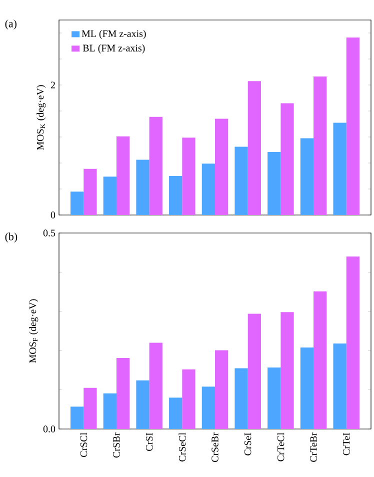  Describe the element at coordinates (248, 444) in the screenshot. I see `x-tick-label: CrSeI` at that location.